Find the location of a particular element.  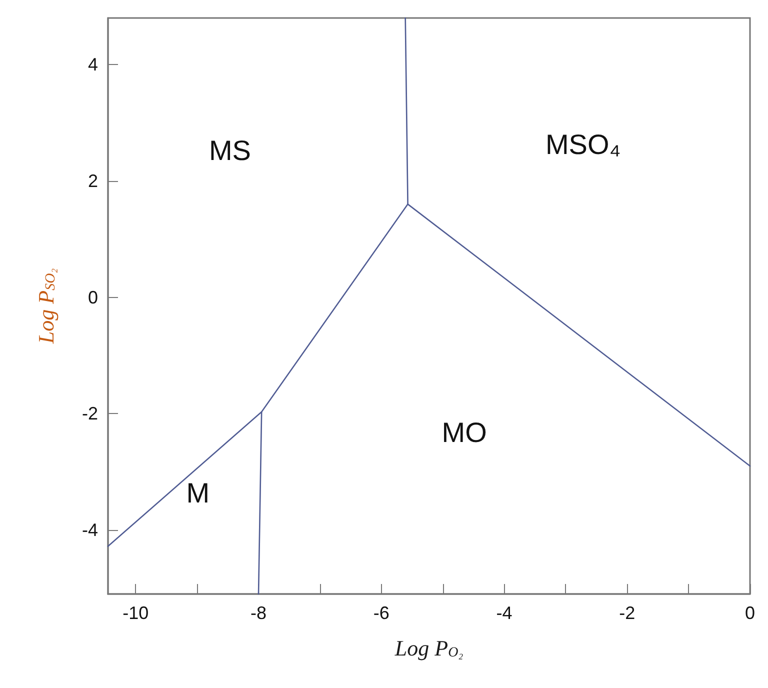

x-tick-label: 0 is located at coordinates (750, 613).